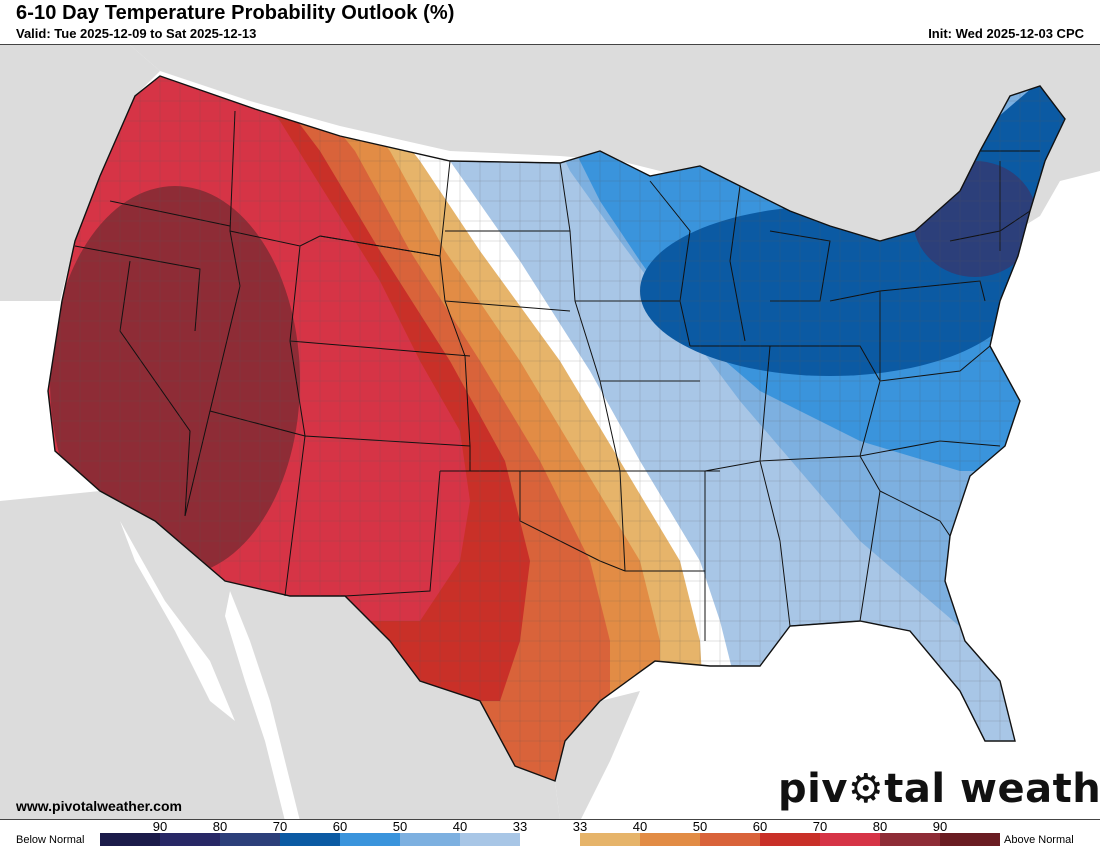 Image resolution: width=1100 pixels, height=850 pixels. I want to click on pivotal-weather-logo: piv⚙tal weather, so click(939, 789).